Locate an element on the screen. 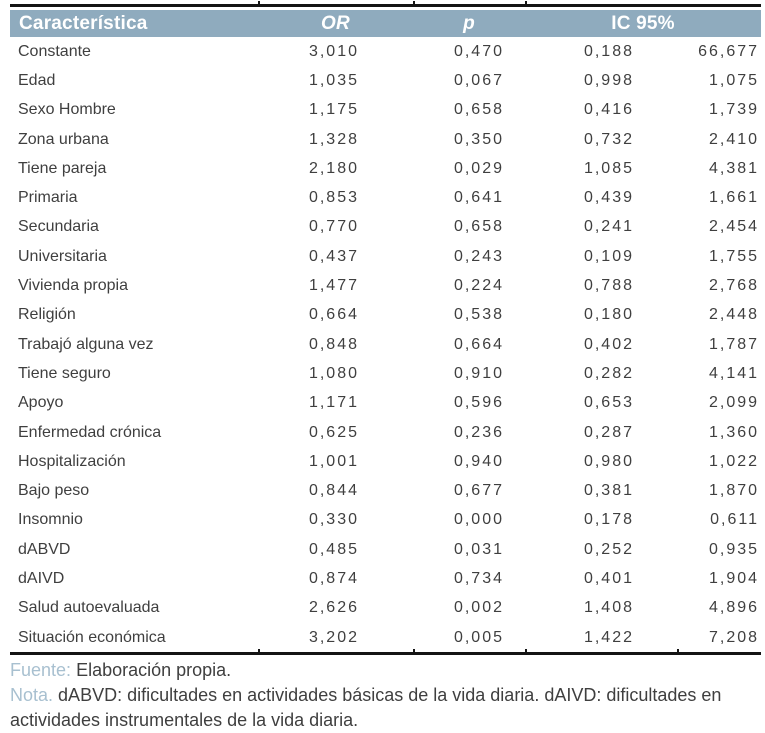  row-label: Primaria is located at coordinates (48, 198).